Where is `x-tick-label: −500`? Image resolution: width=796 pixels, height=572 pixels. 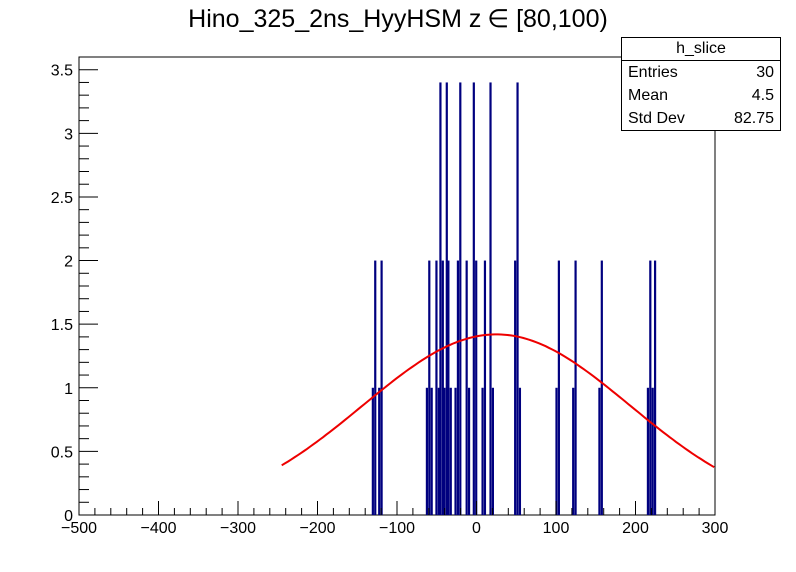
x-tick-label: −500 is located at coordinates (79, 528).